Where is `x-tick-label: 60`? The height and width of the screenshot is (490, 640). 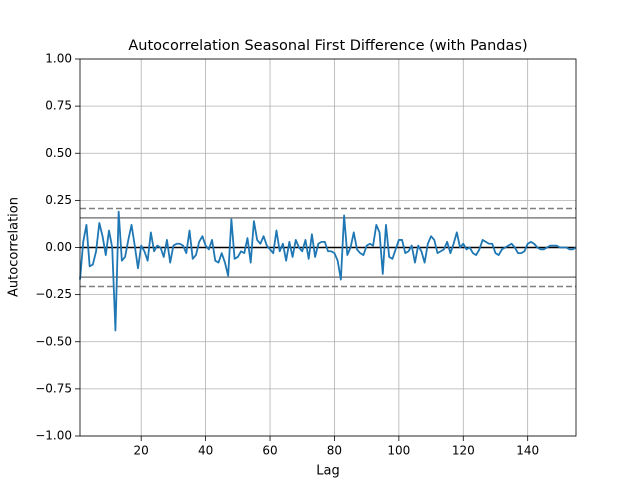 x-tick-label: 60 is located at coordinates (269, 451).